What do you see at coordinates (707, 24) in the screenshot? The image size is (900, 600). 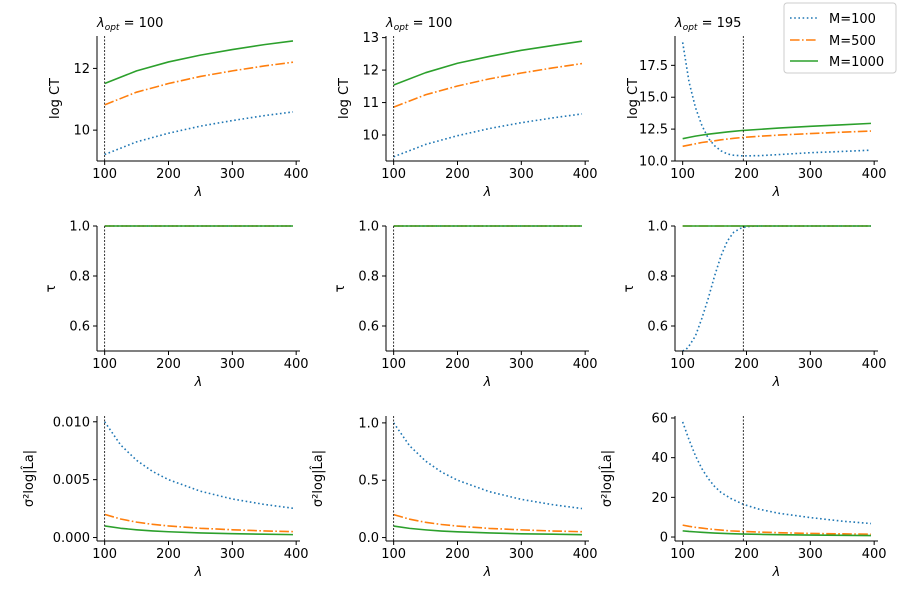 I see `panel-title-col-3: λopt = 195` at bounding box center [707, 24].